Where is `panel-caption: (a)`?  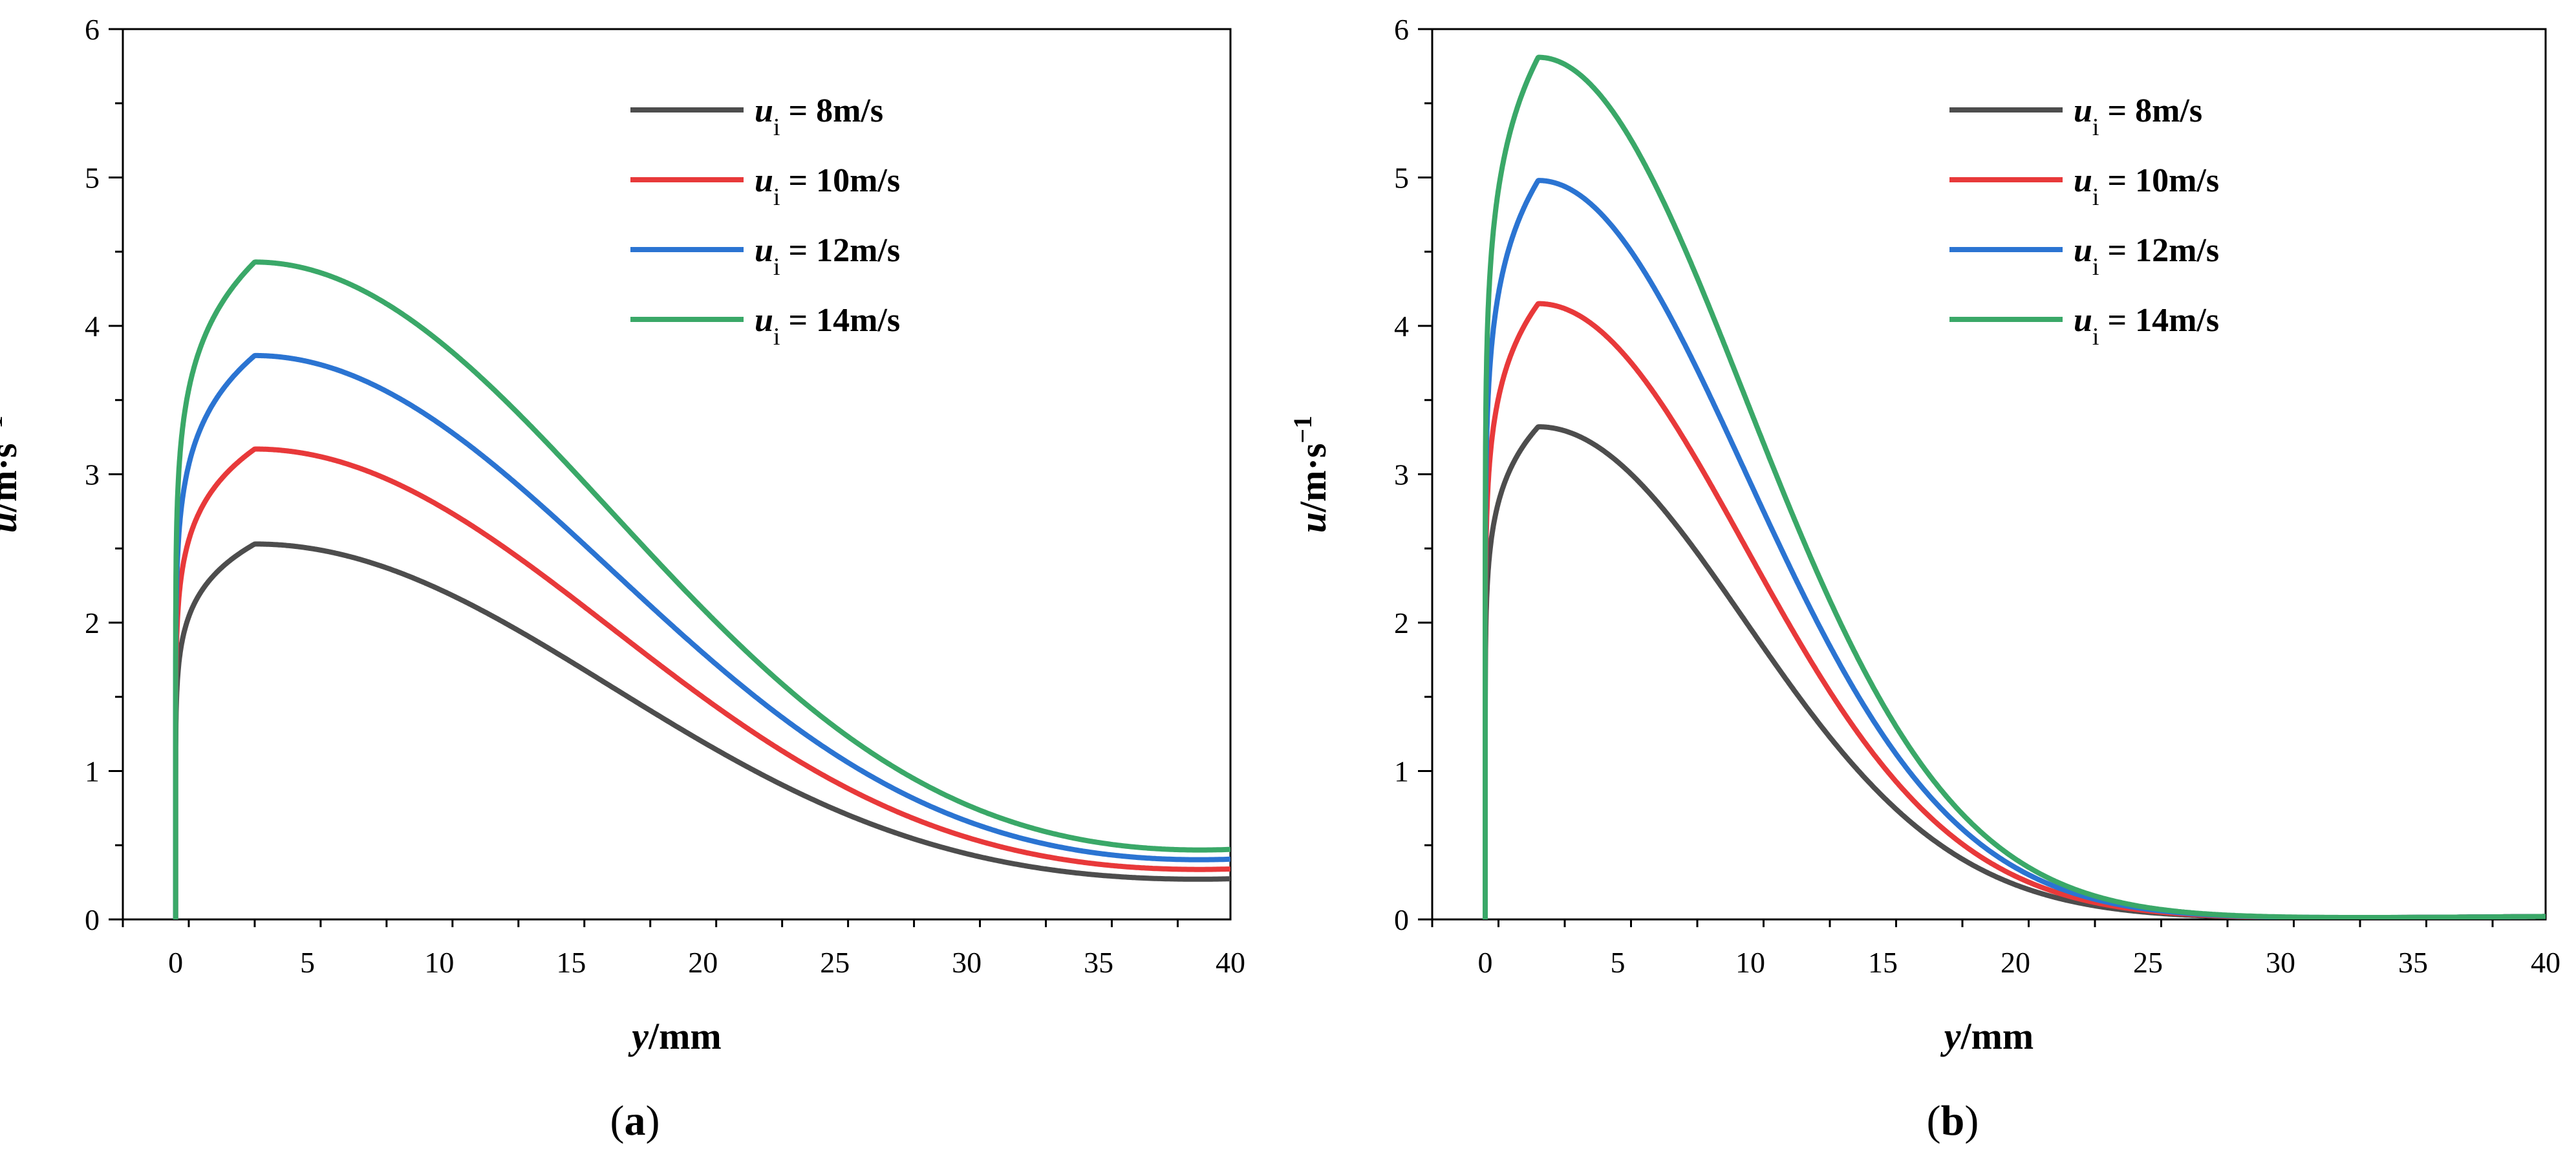
panel-caption: (a) is located at coordinates (635, 1120).